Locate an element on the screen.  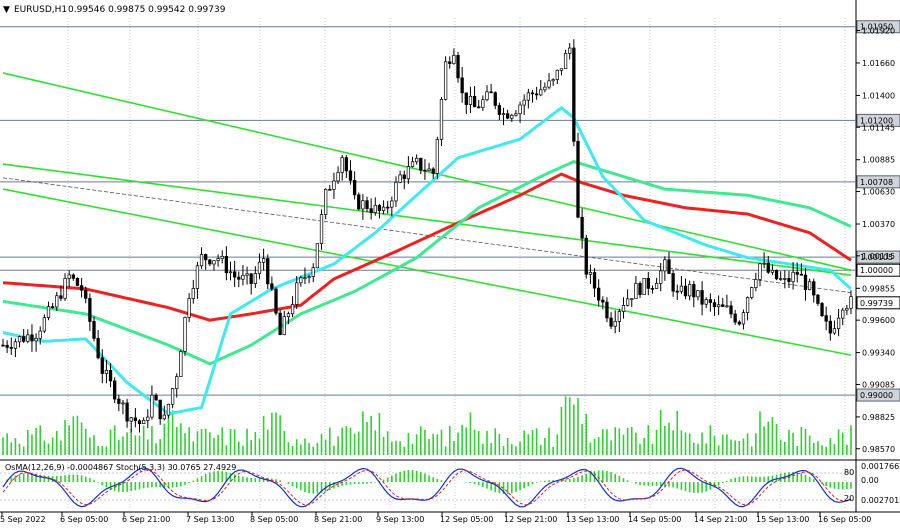
y-tick-label: 0.98825 is located at coordinates (878, 417).